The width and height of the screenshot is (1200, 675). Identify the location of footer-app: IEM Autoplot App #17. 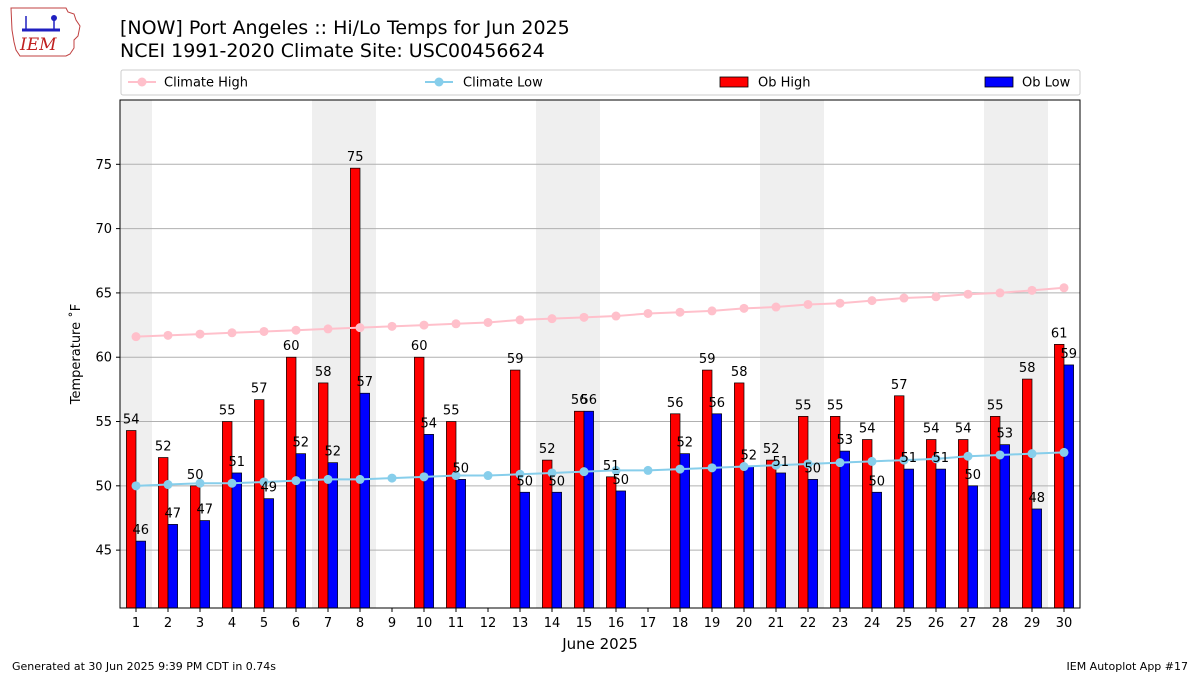
(1127, 666).